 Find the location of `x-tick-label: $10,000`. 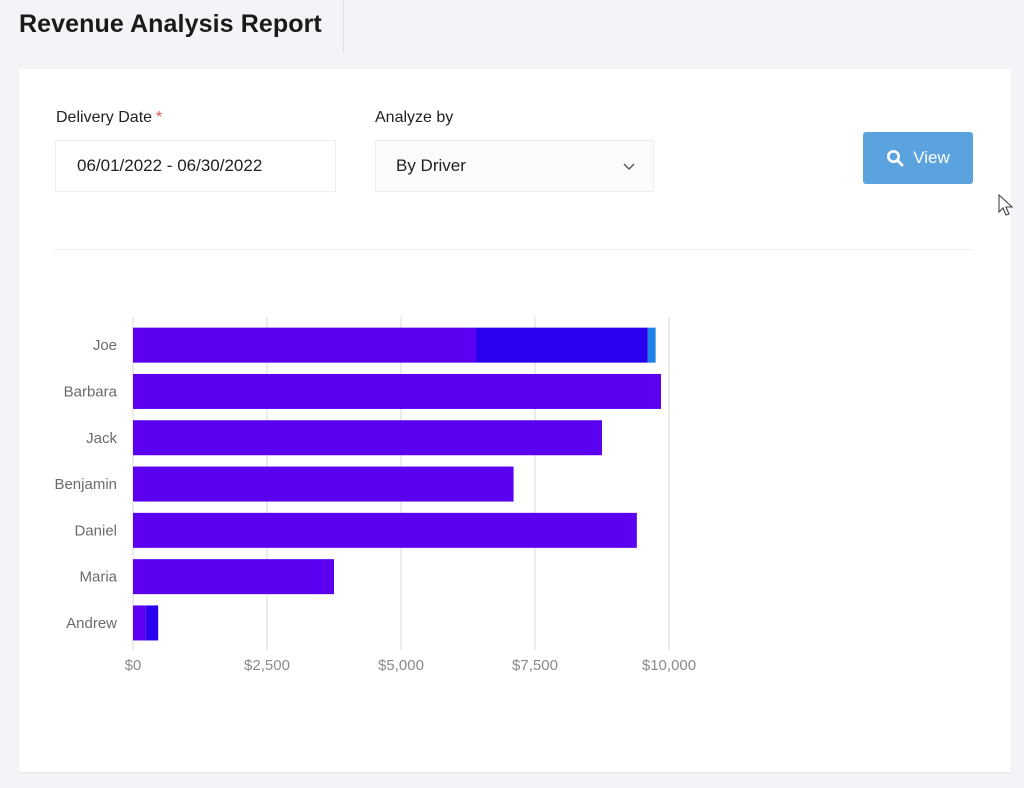

x-tick-label: $10,000 is located at coordinates (669, 665).